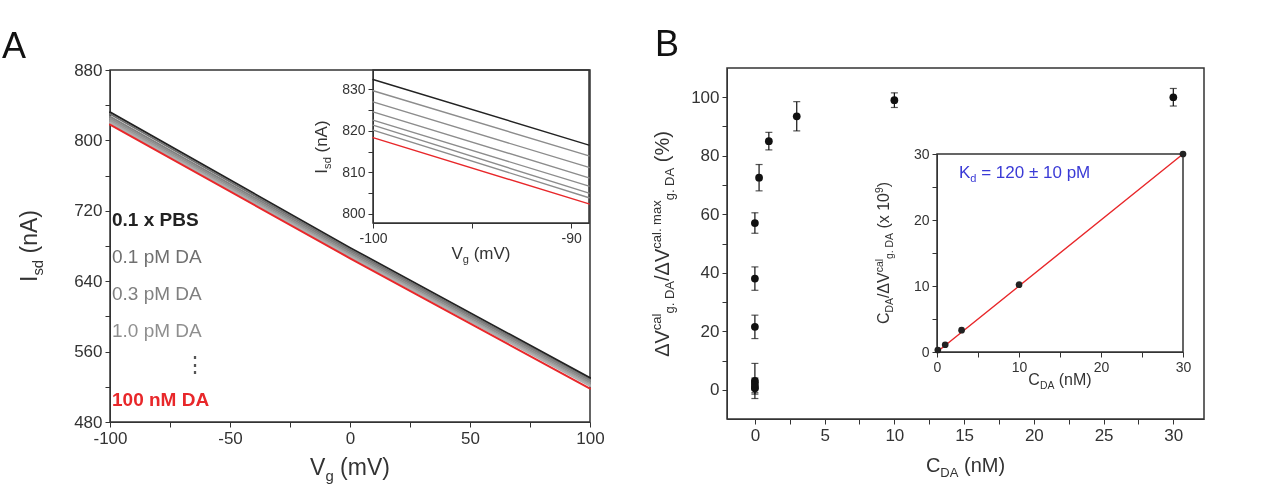 The image size is (1287, 495). I want to click on annotation: K$_{d}$ = 120 ± 10 pM, so click(1025, 174).